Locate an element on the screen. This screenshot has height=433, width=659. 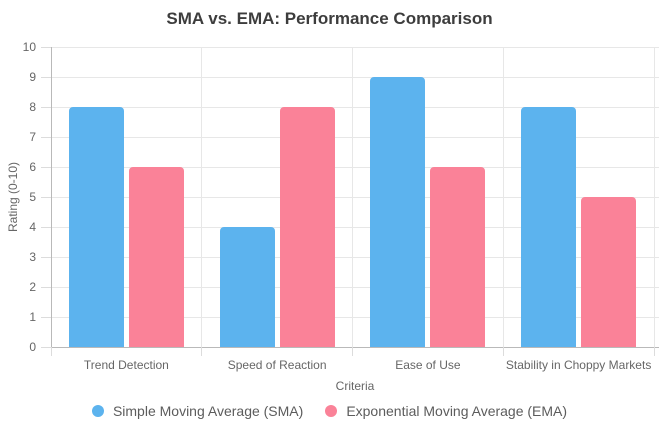
ema-legend-marker-icon is located at coordinates (331, 411).